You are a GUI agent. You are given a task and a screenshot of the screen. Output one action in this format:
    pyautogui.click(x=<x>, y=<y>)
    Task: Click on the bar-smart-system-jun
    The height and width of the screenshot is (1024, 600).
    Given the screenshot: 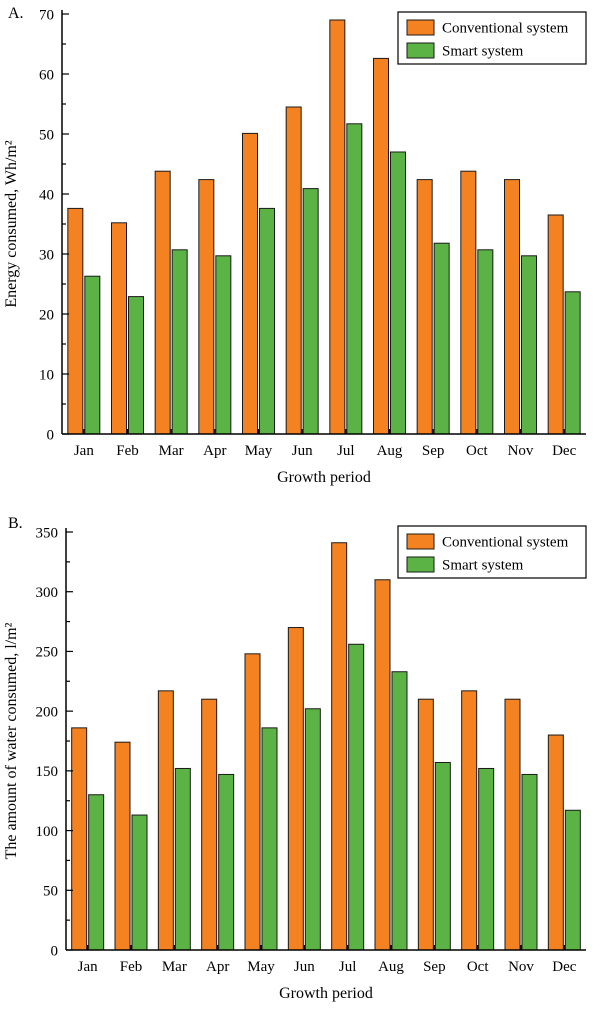 What is the action you would take?
    pyautogui.click(x=310, y=311)
    